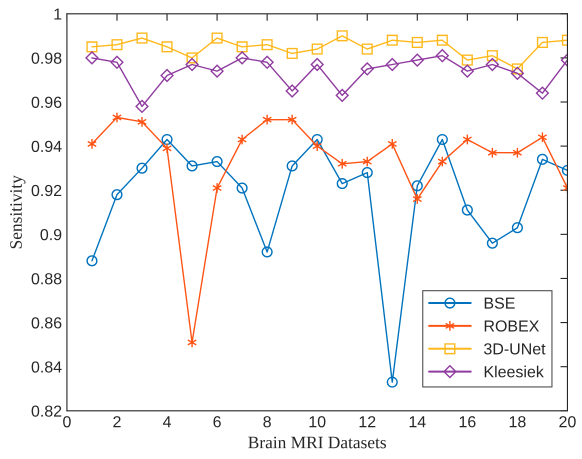  What do you see at coordinates (167, 422) in the screenshot?
I see `x-tick-label: 4` at bounding box center [167, 422].